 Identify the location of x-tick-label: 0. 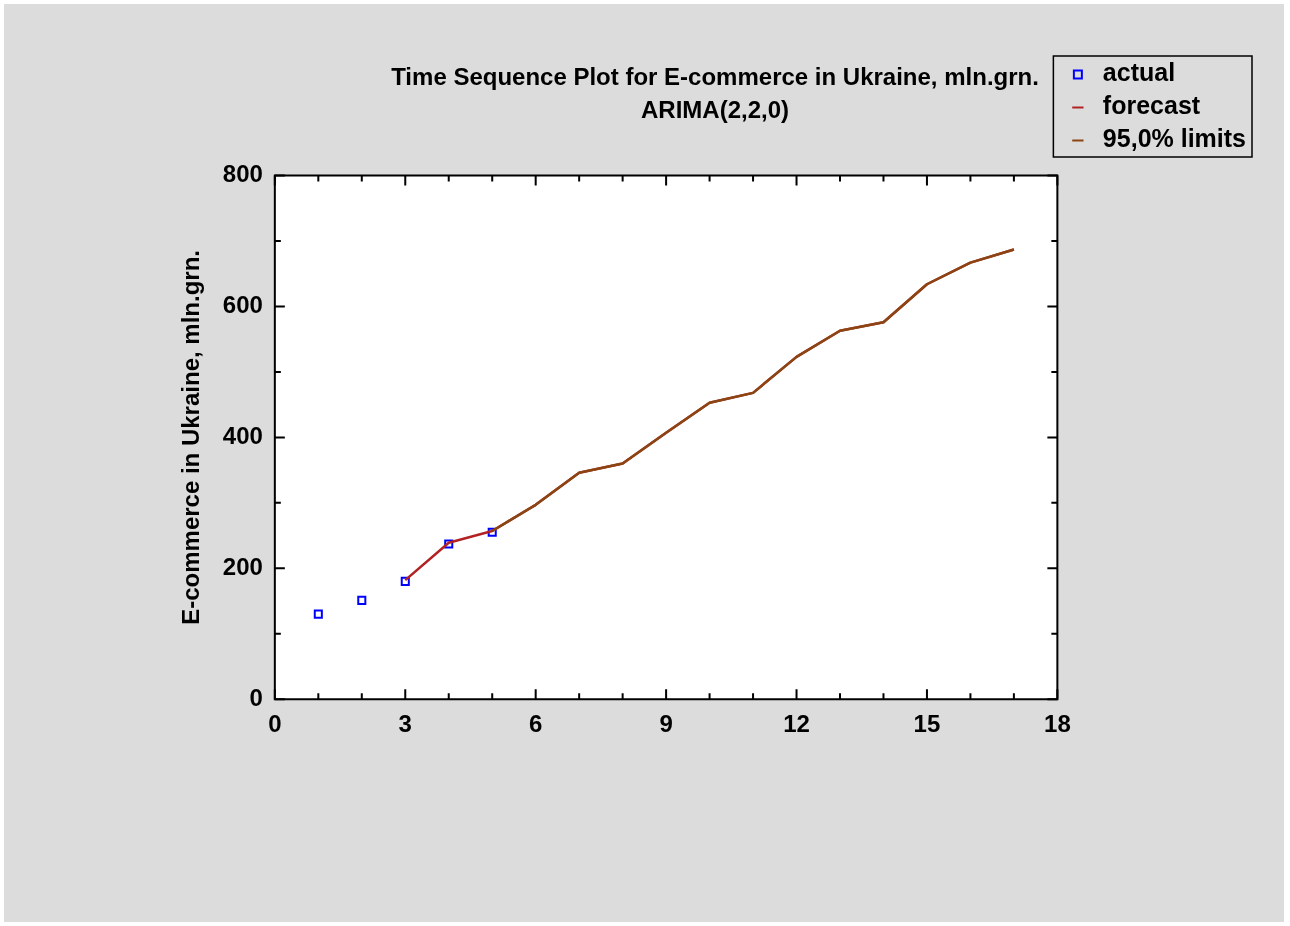
(275, 724).